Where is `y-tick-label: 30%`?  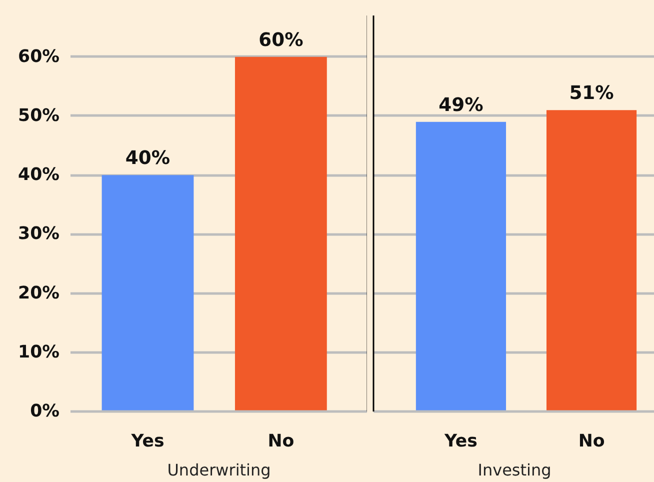
y-tick-label: 30% is located at coordinates (39, 234).